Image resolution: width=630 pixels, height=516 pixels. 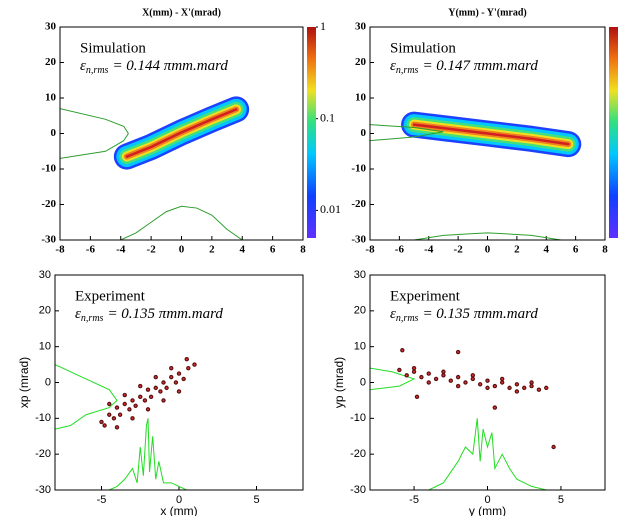 What do you see at coordinates (212, 250) in the screenshot?
I see `x-tick-label: 2` at bounding box center [212, 250].